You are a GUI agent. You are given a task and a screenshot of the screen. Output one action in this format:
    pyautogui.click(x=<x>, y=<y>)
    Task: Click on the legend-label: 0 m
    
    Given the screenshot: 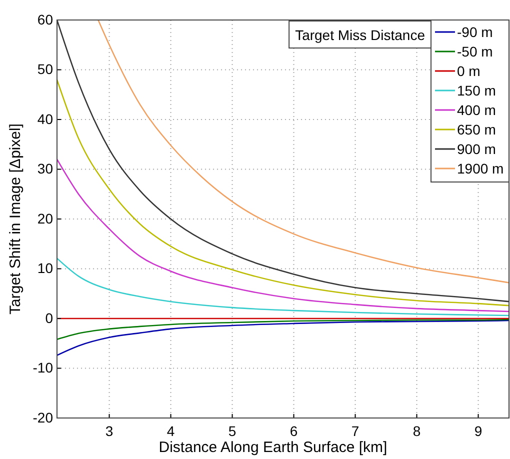 What is the action you would take?
    pyautogui.click(x=468, y=71)
    